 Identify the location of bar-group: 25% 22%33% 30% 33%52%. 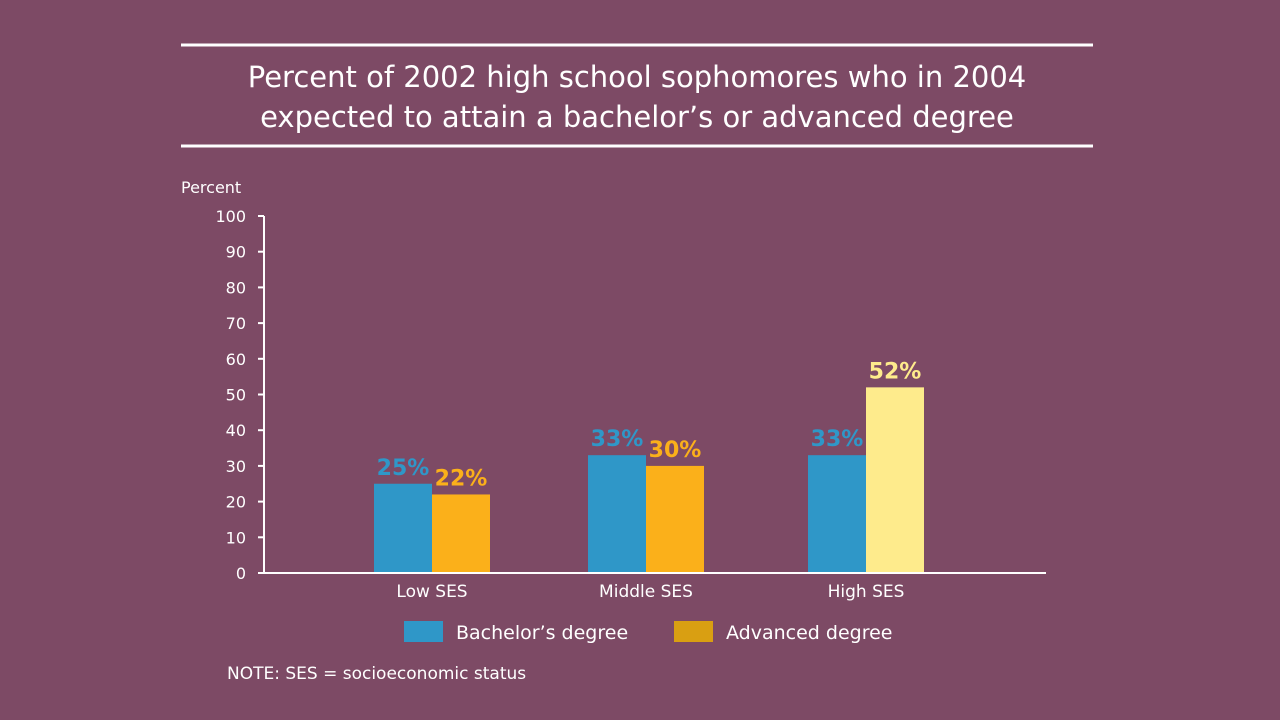
(649, 466).